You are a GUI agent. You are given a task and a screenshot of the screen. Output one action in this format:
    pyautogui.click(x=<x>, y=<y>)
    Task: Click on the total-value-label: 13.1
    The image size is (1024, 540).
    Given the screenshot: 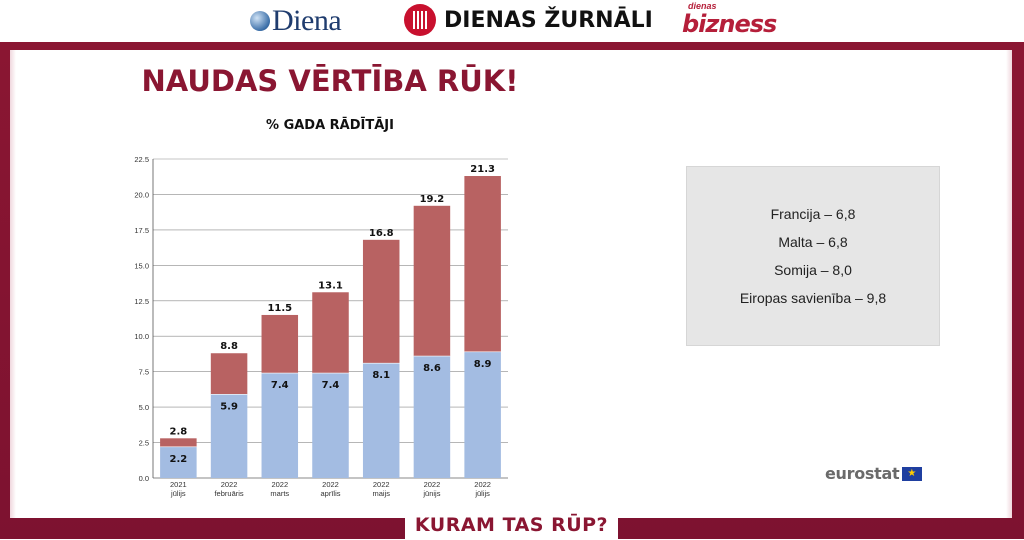 What is the action you would take?
    pyautogui.click(x=330, y=285)
    